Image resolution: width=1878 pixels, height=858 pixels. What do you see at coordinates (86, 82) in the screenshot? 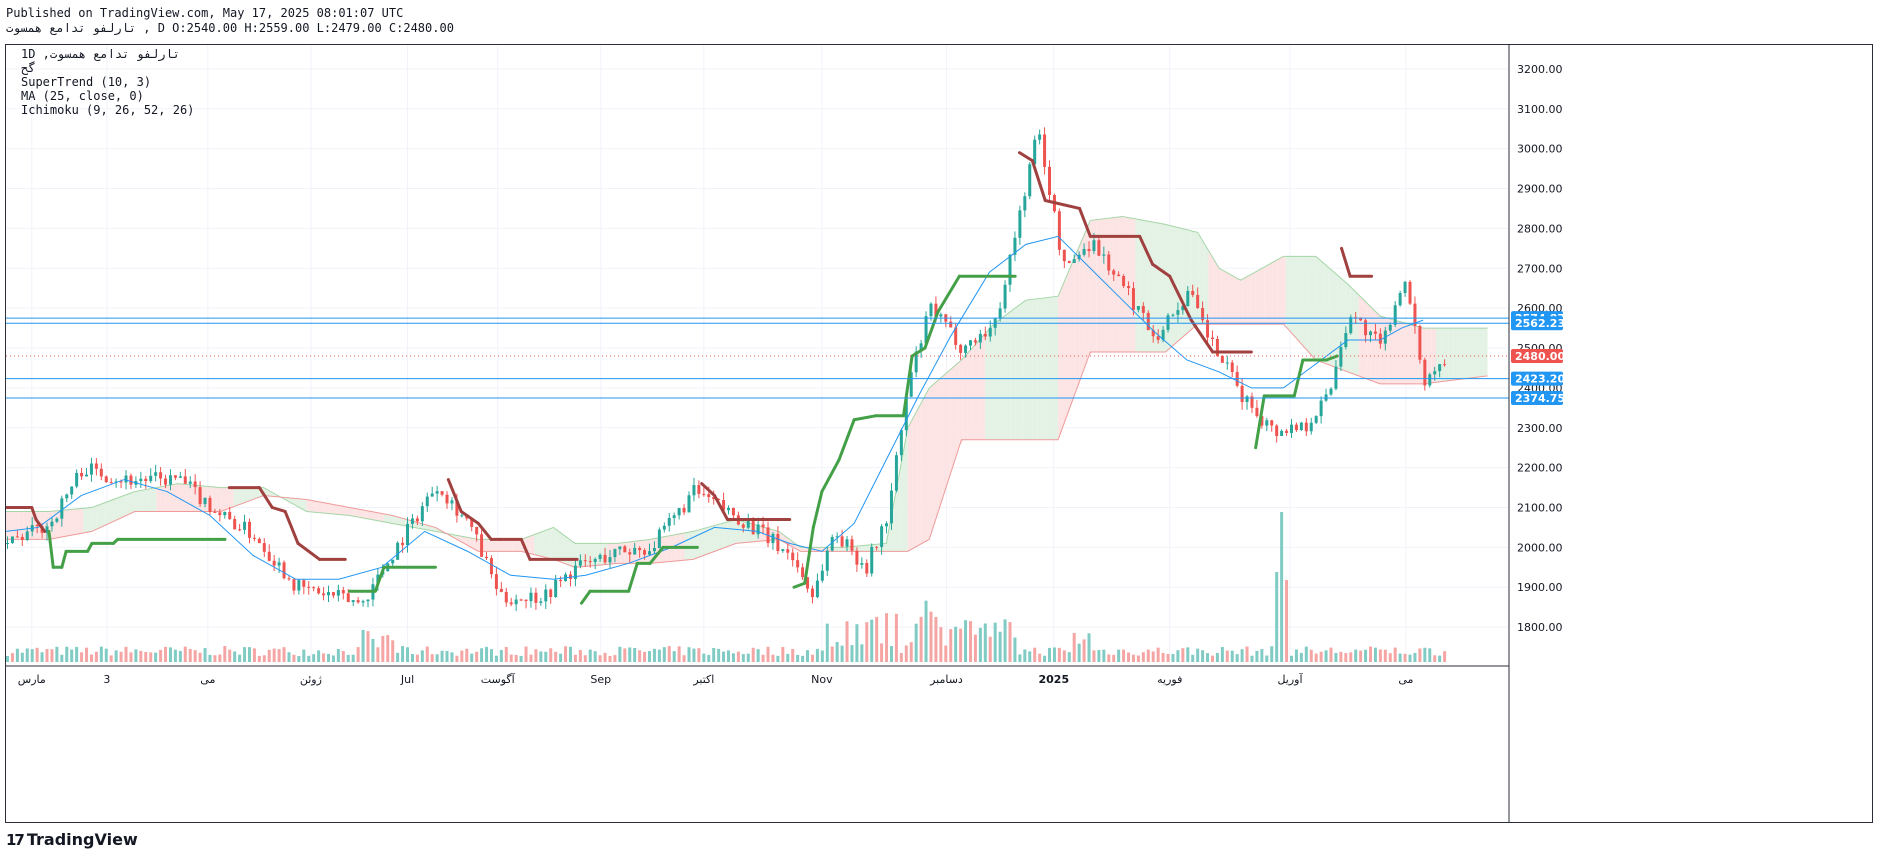
I see `legend-supertrend: SuperTrend (10, 3)` at bounding box center [86, 82].